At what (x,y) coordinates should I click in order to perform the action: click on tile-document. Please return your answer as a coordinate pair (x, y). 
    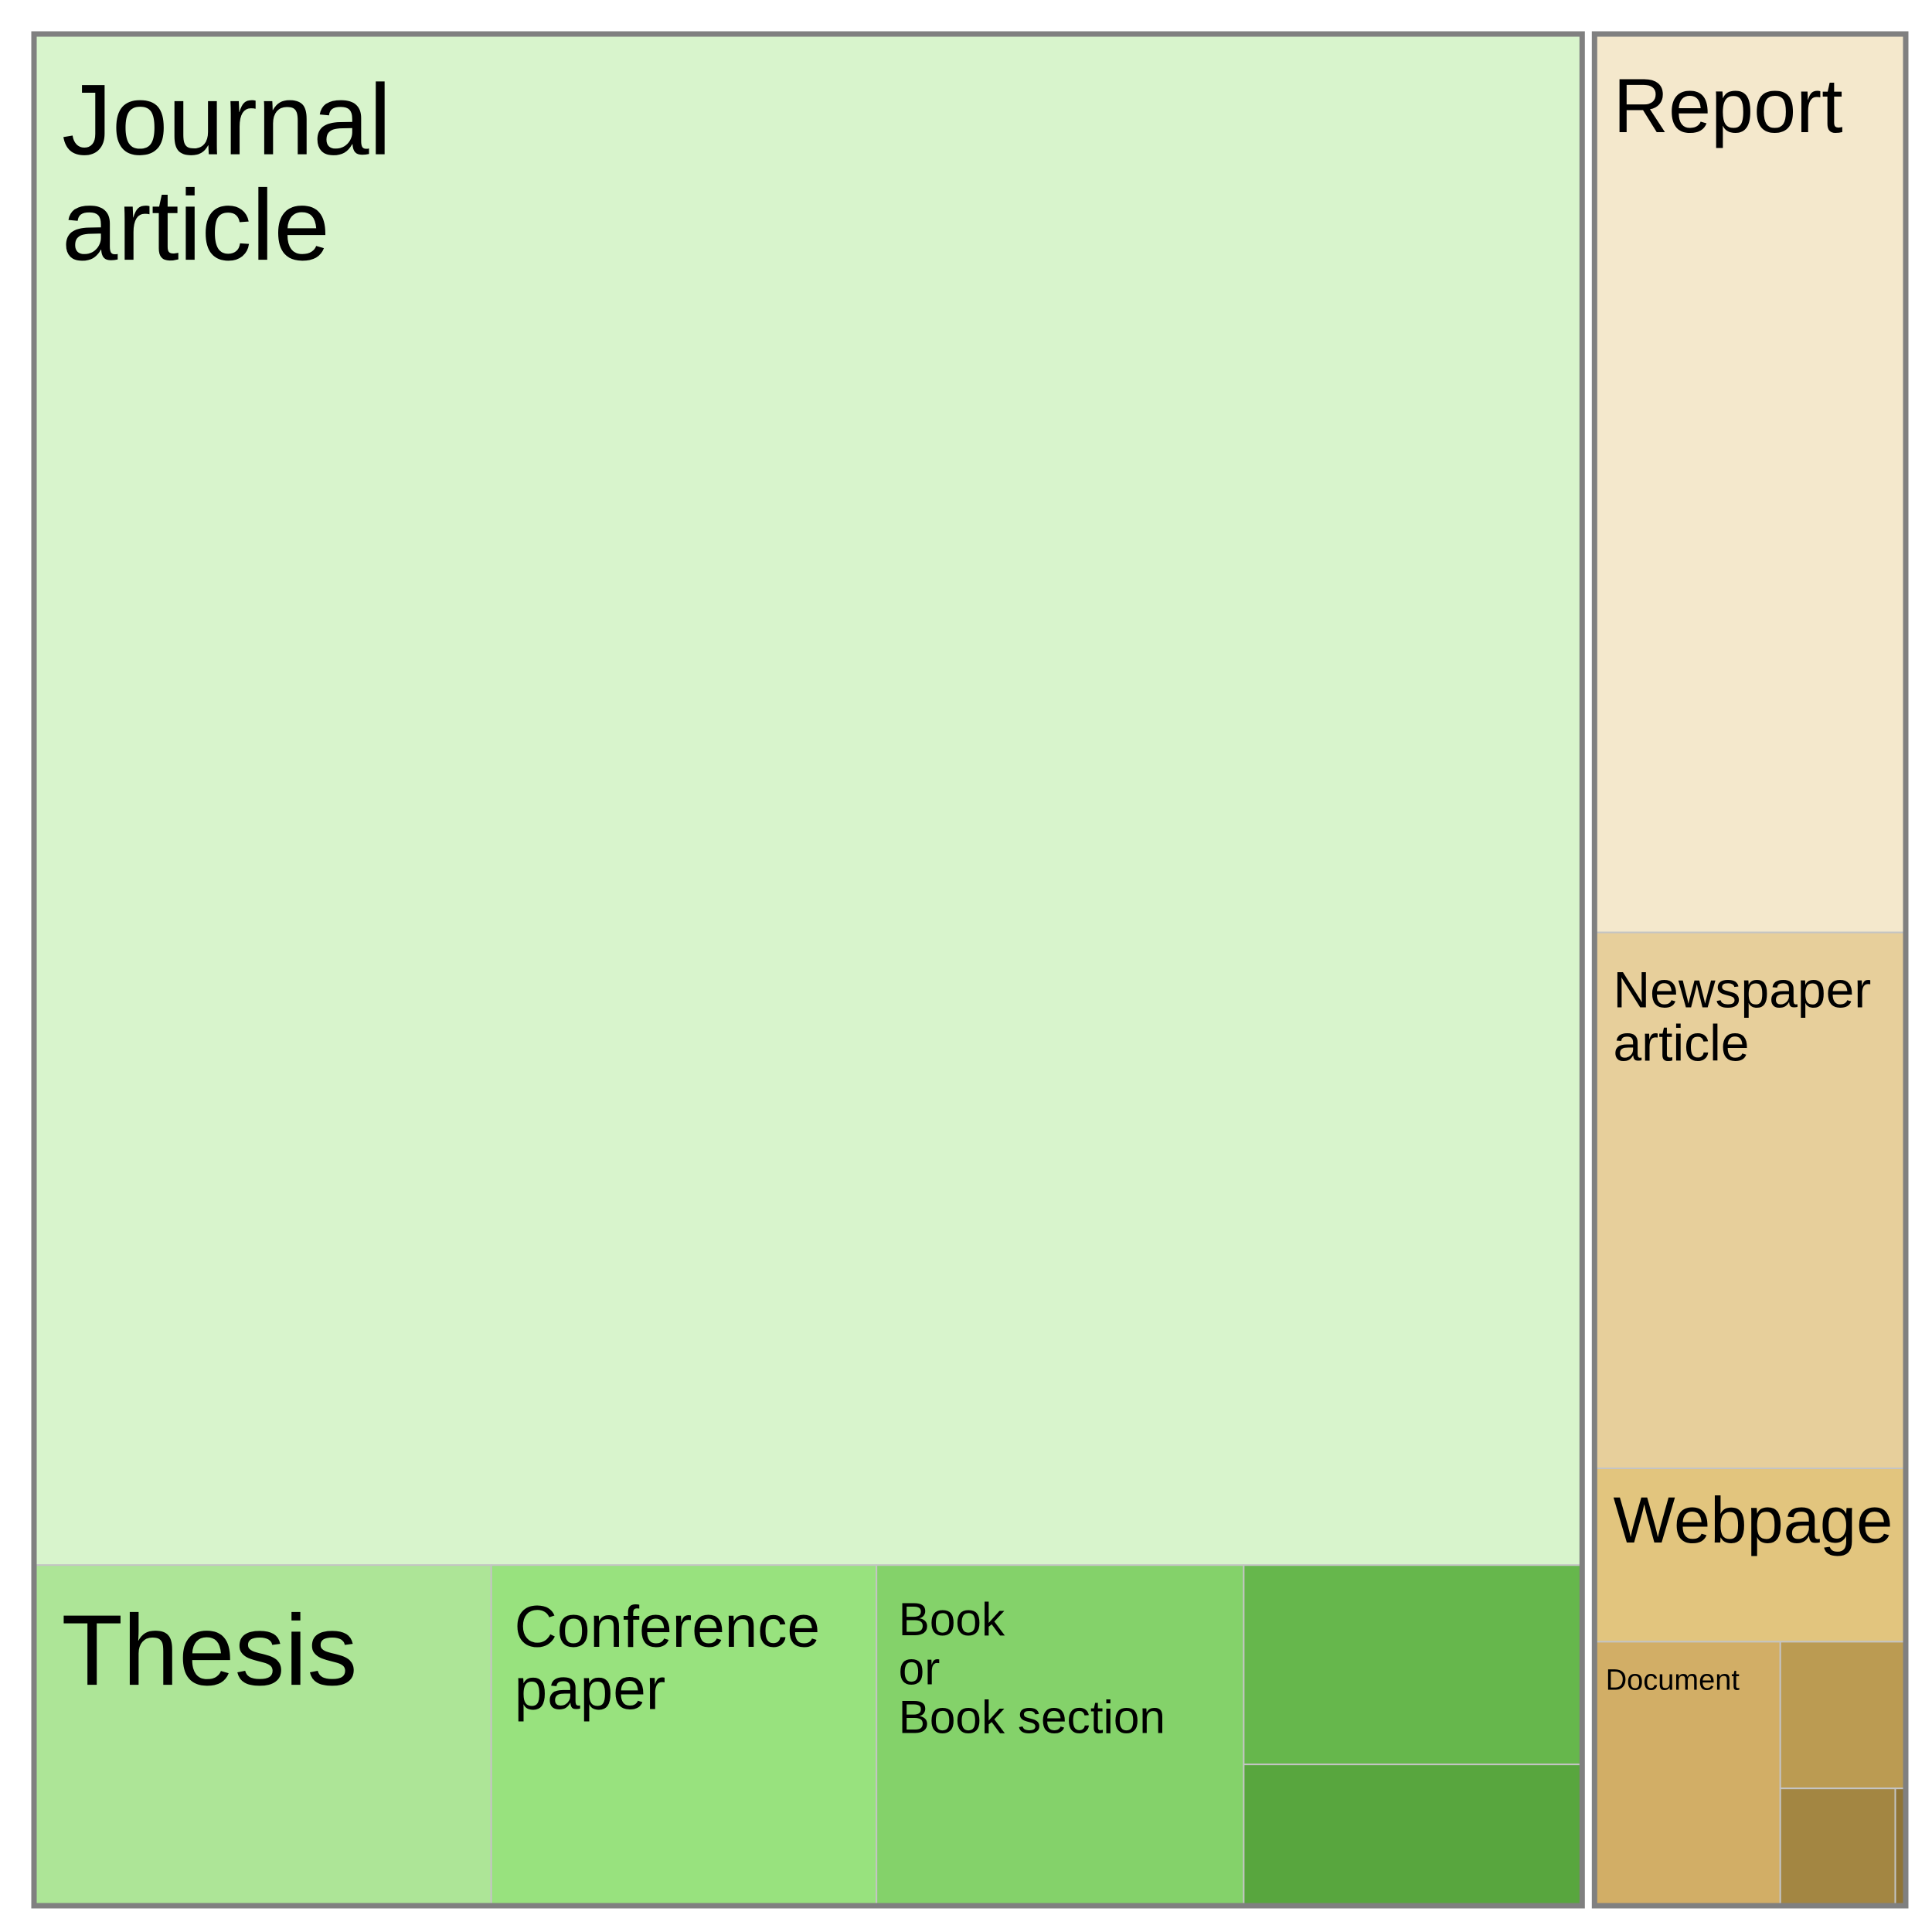
    Looking at the image, I should click on (1687, 1774).